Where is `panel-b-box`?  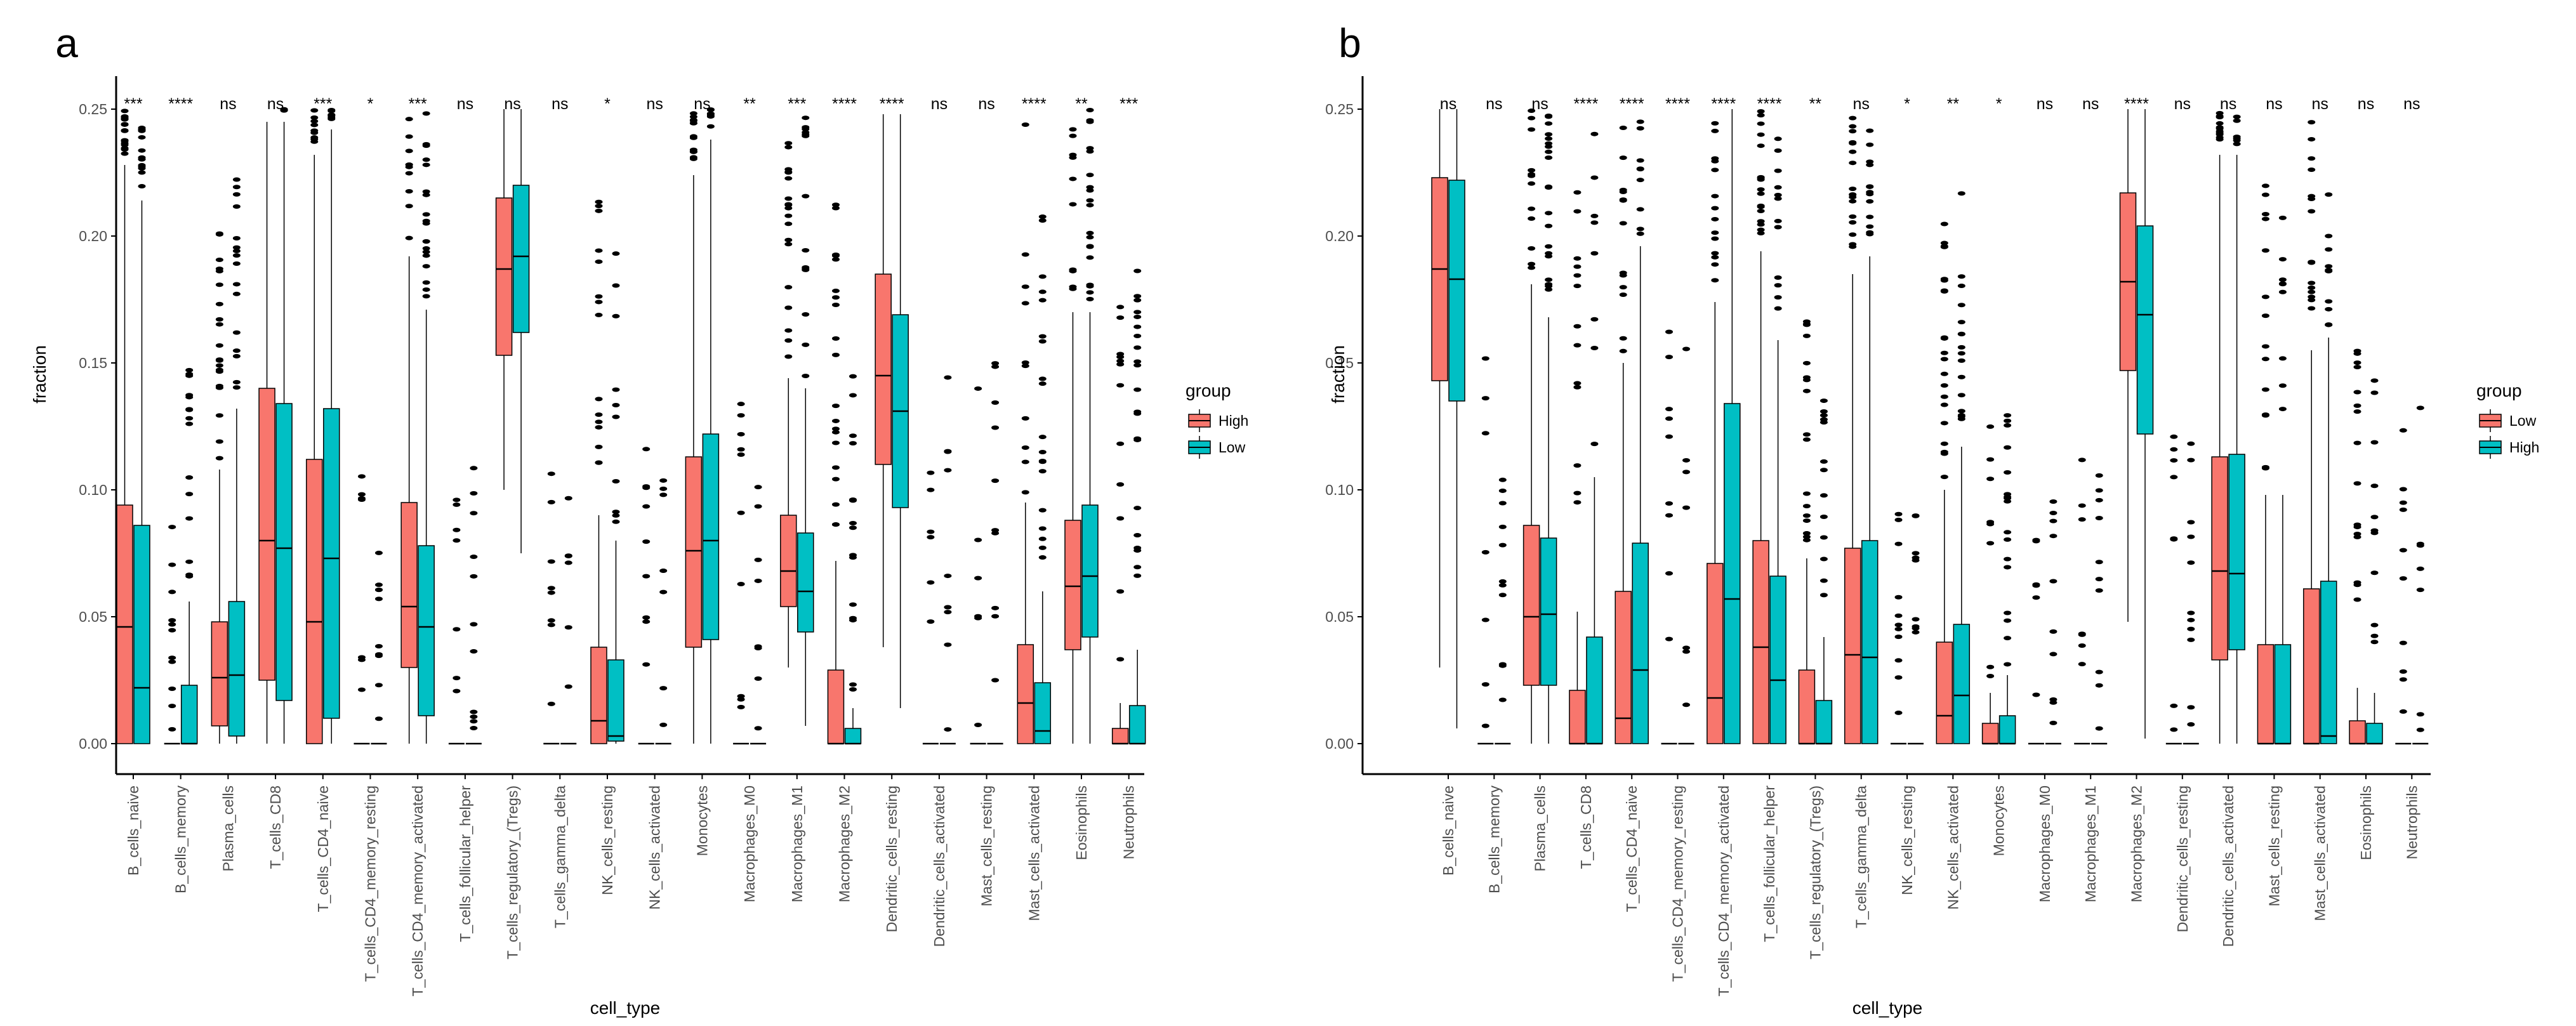
panel-b-box is located at coordinates (2311, 666).